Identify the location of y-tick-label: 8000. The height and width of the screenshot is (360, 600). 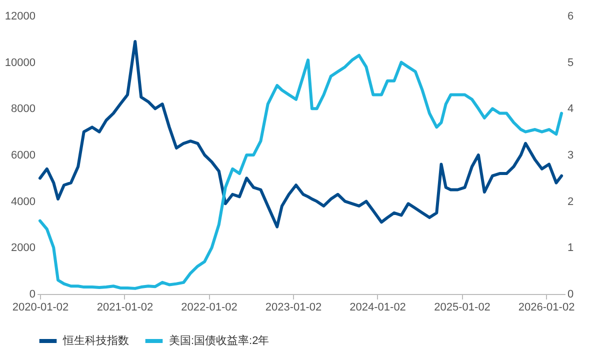
(23, 109).